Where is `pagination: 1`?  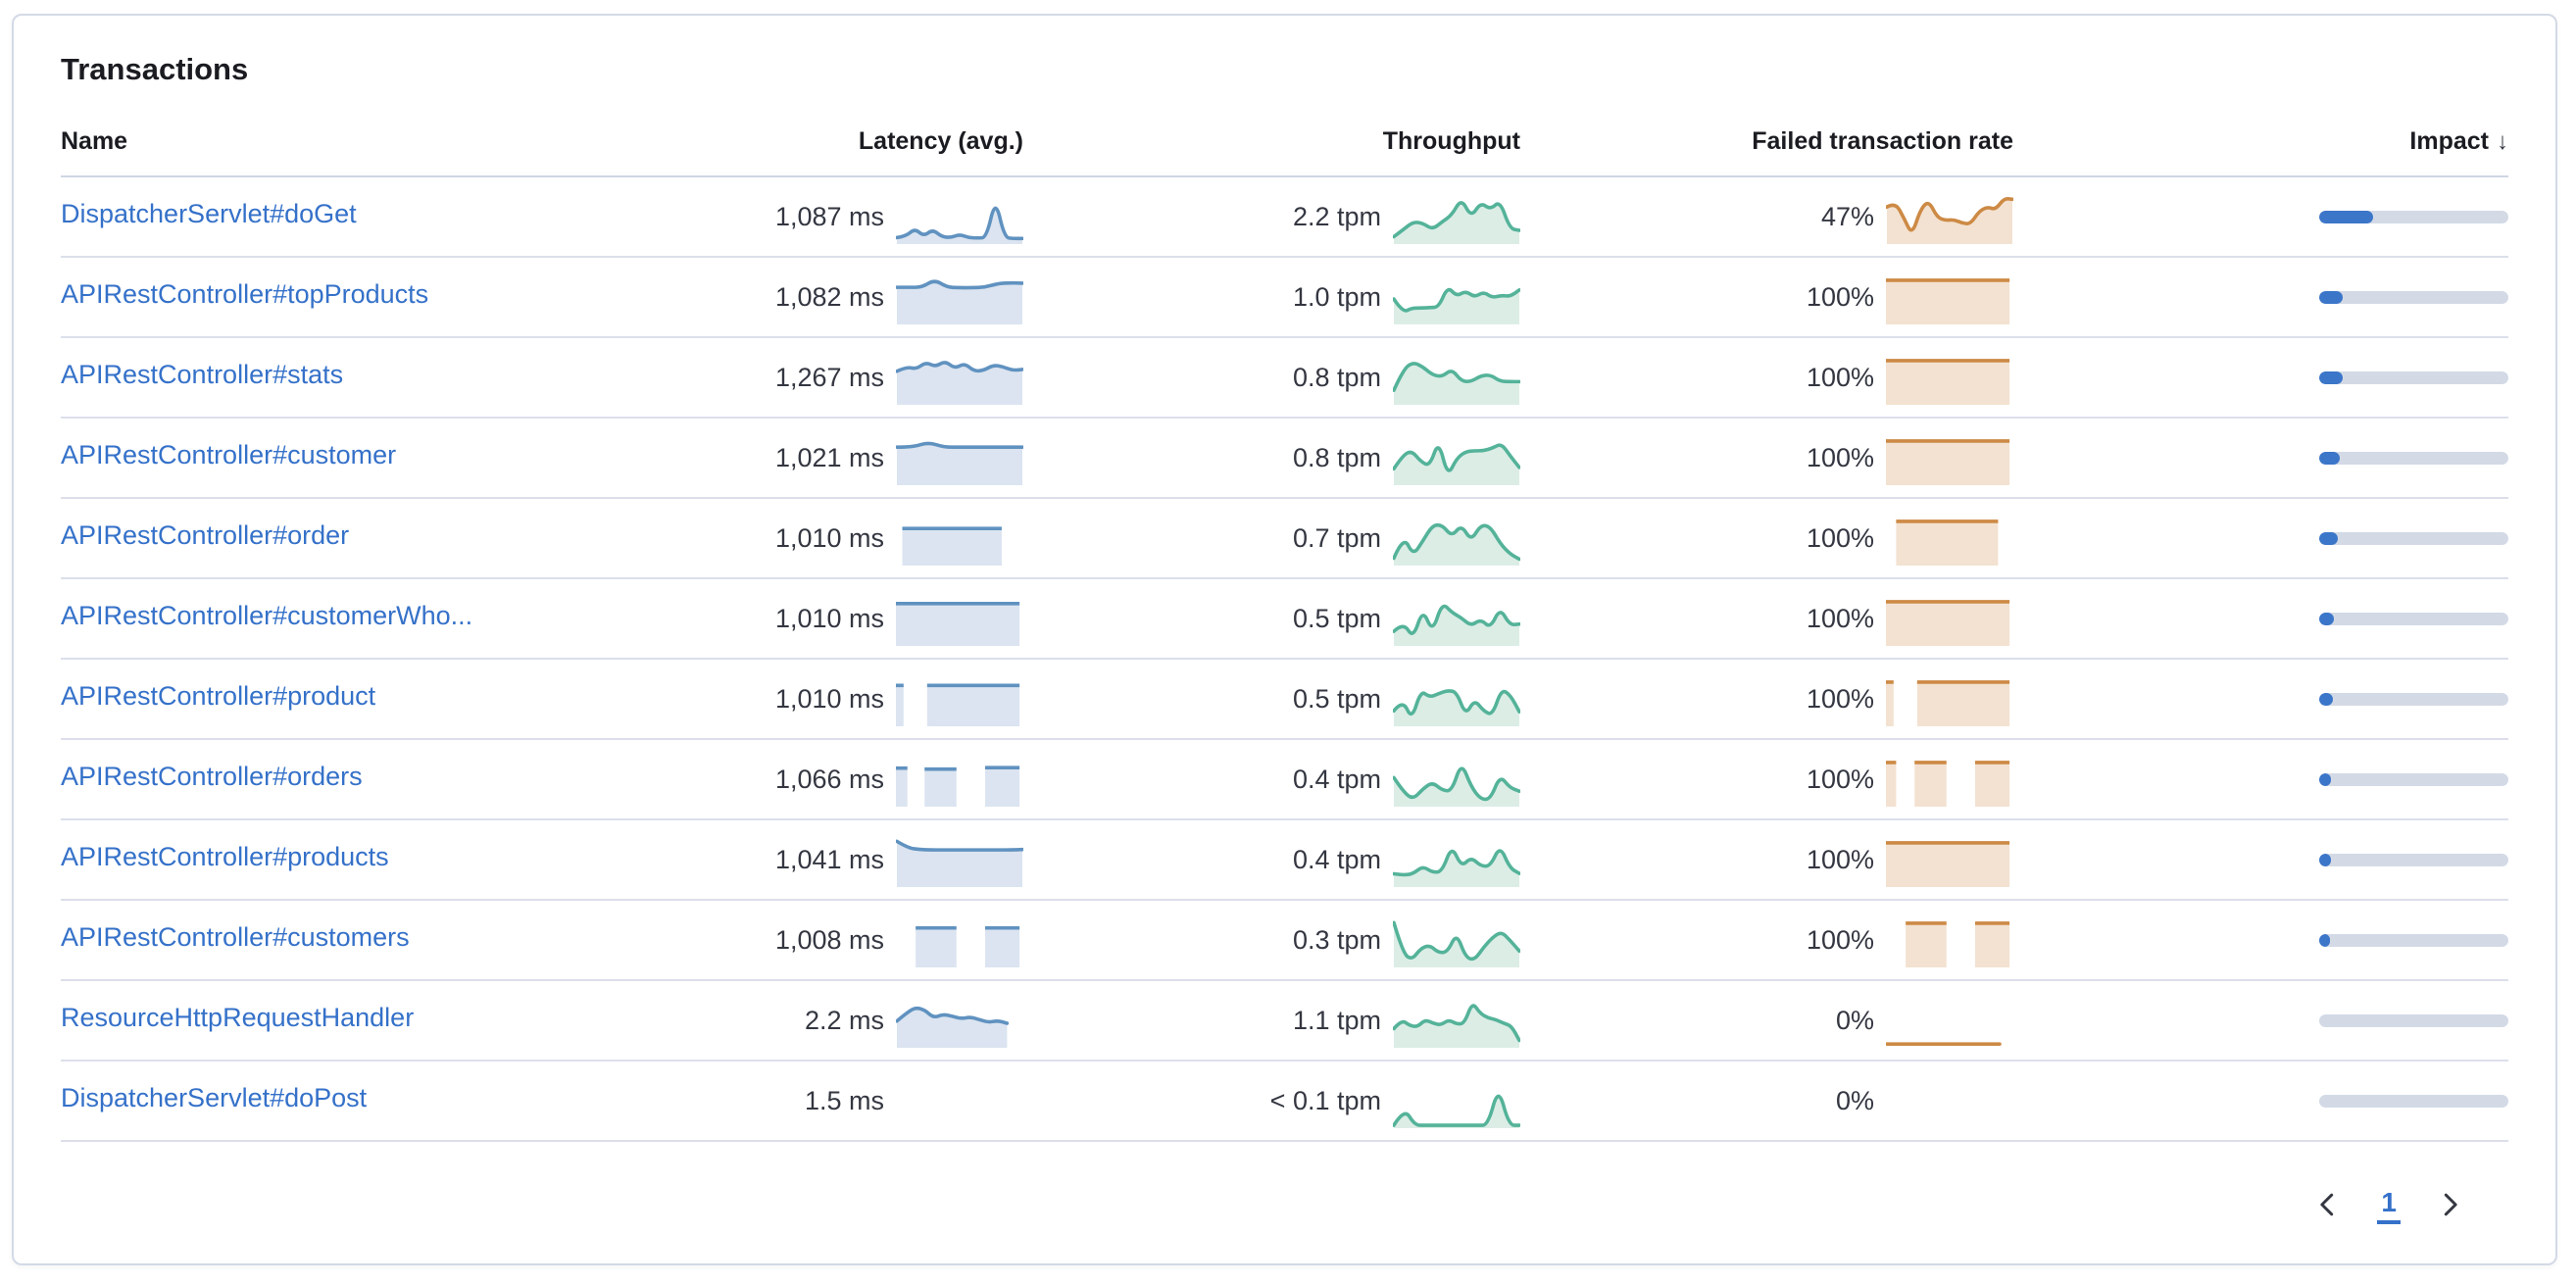
pagination: 1 is located at coordinates (1284, 1200).